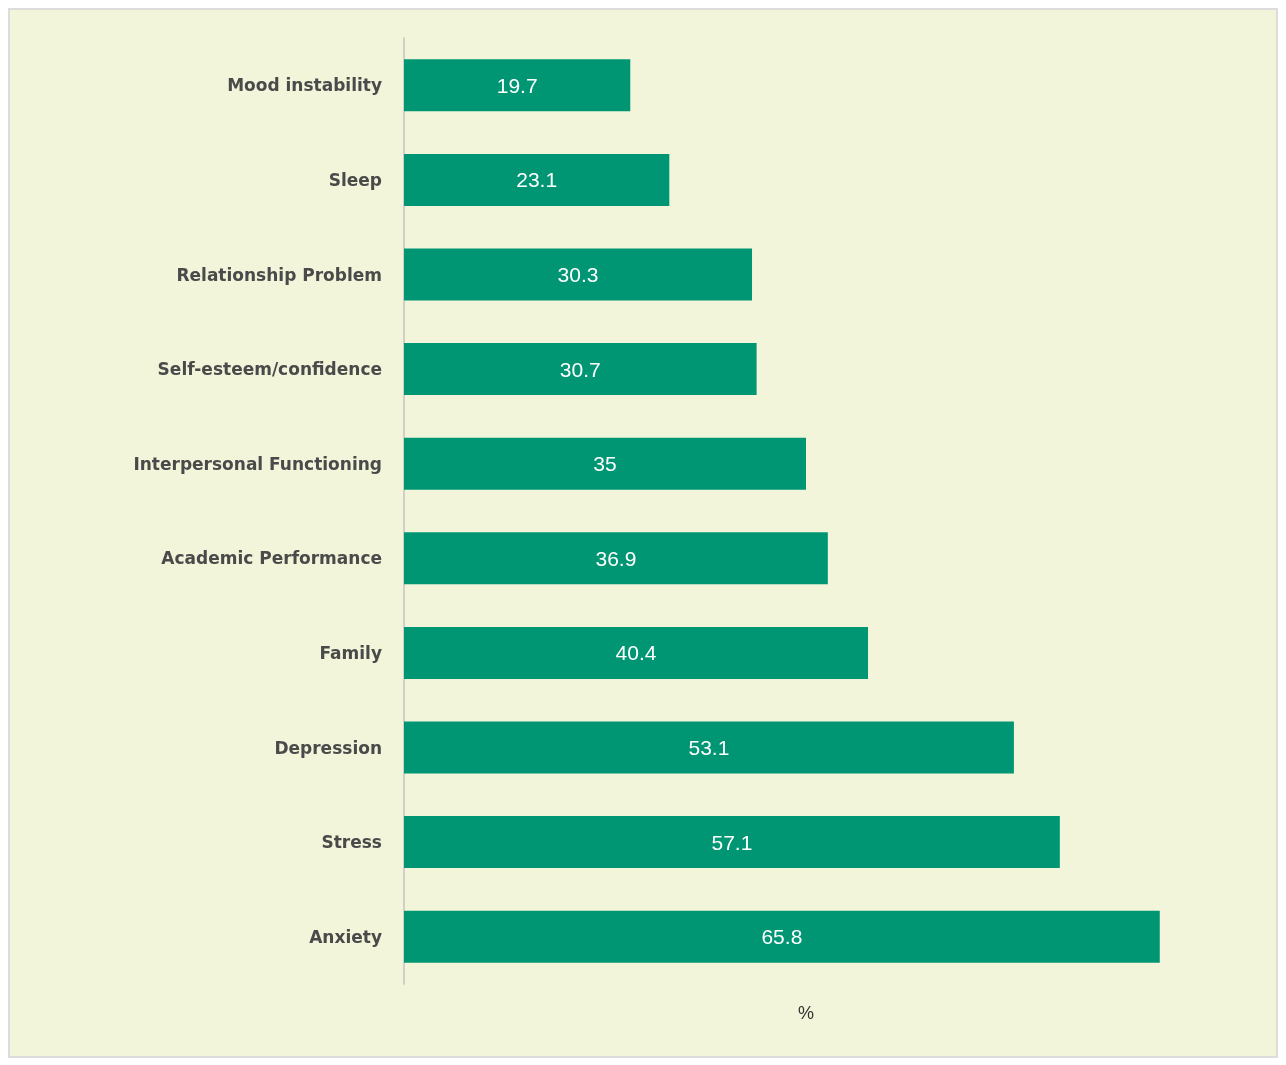  What do you see at coordinates (271, 558) in the screenshot?
I see `y-tick-label: Academic Performance` at bounding box center [271, 558].